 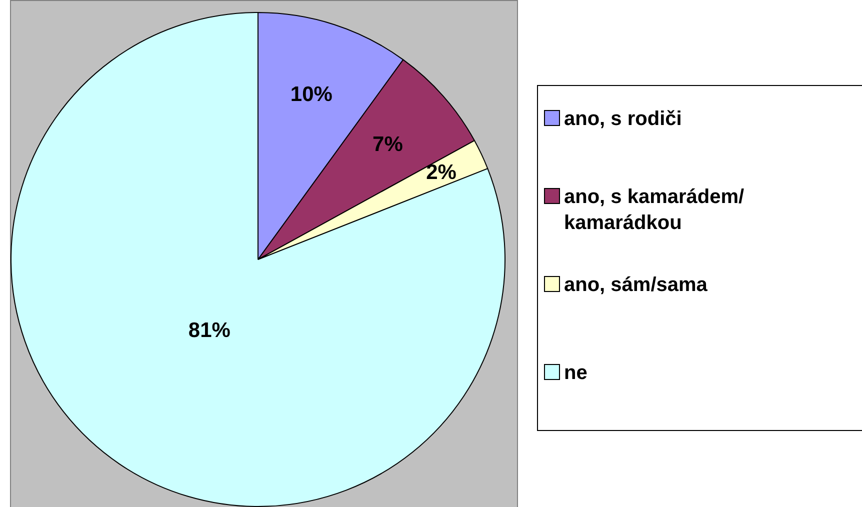 I want to click on legend-label: ne, so click(x=576, y=373).